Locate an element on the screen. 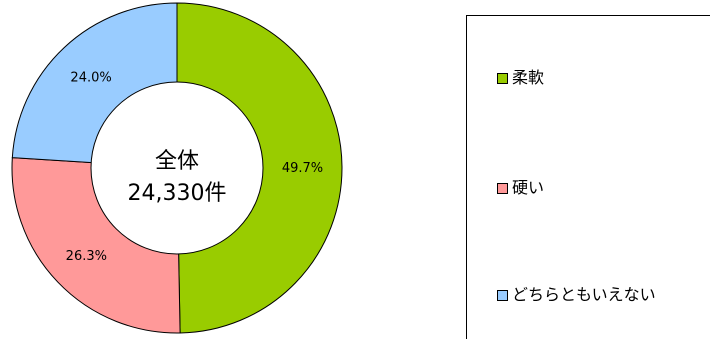 The width and height of the screenshot is (710, 339). legend-label-rigid: 硬い is located at coordinates (528, 187).